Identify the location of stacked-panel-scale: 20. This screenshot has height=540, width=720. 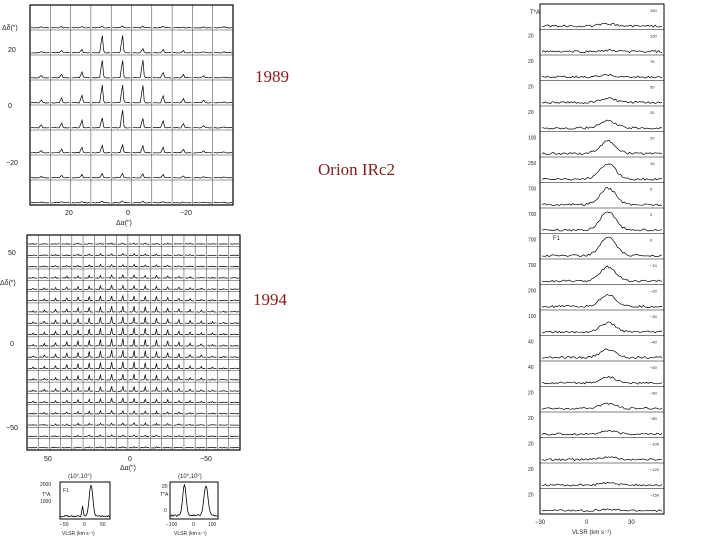
(531, 37).